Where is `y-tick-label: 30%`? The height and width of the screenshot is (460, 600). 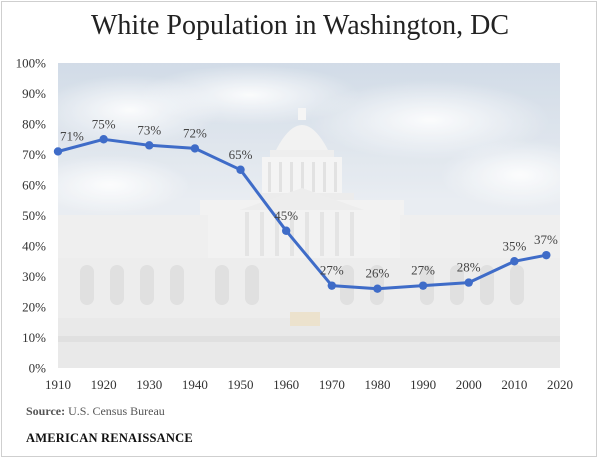
y-tick-label: 30% is located at coordinates (34, 276).